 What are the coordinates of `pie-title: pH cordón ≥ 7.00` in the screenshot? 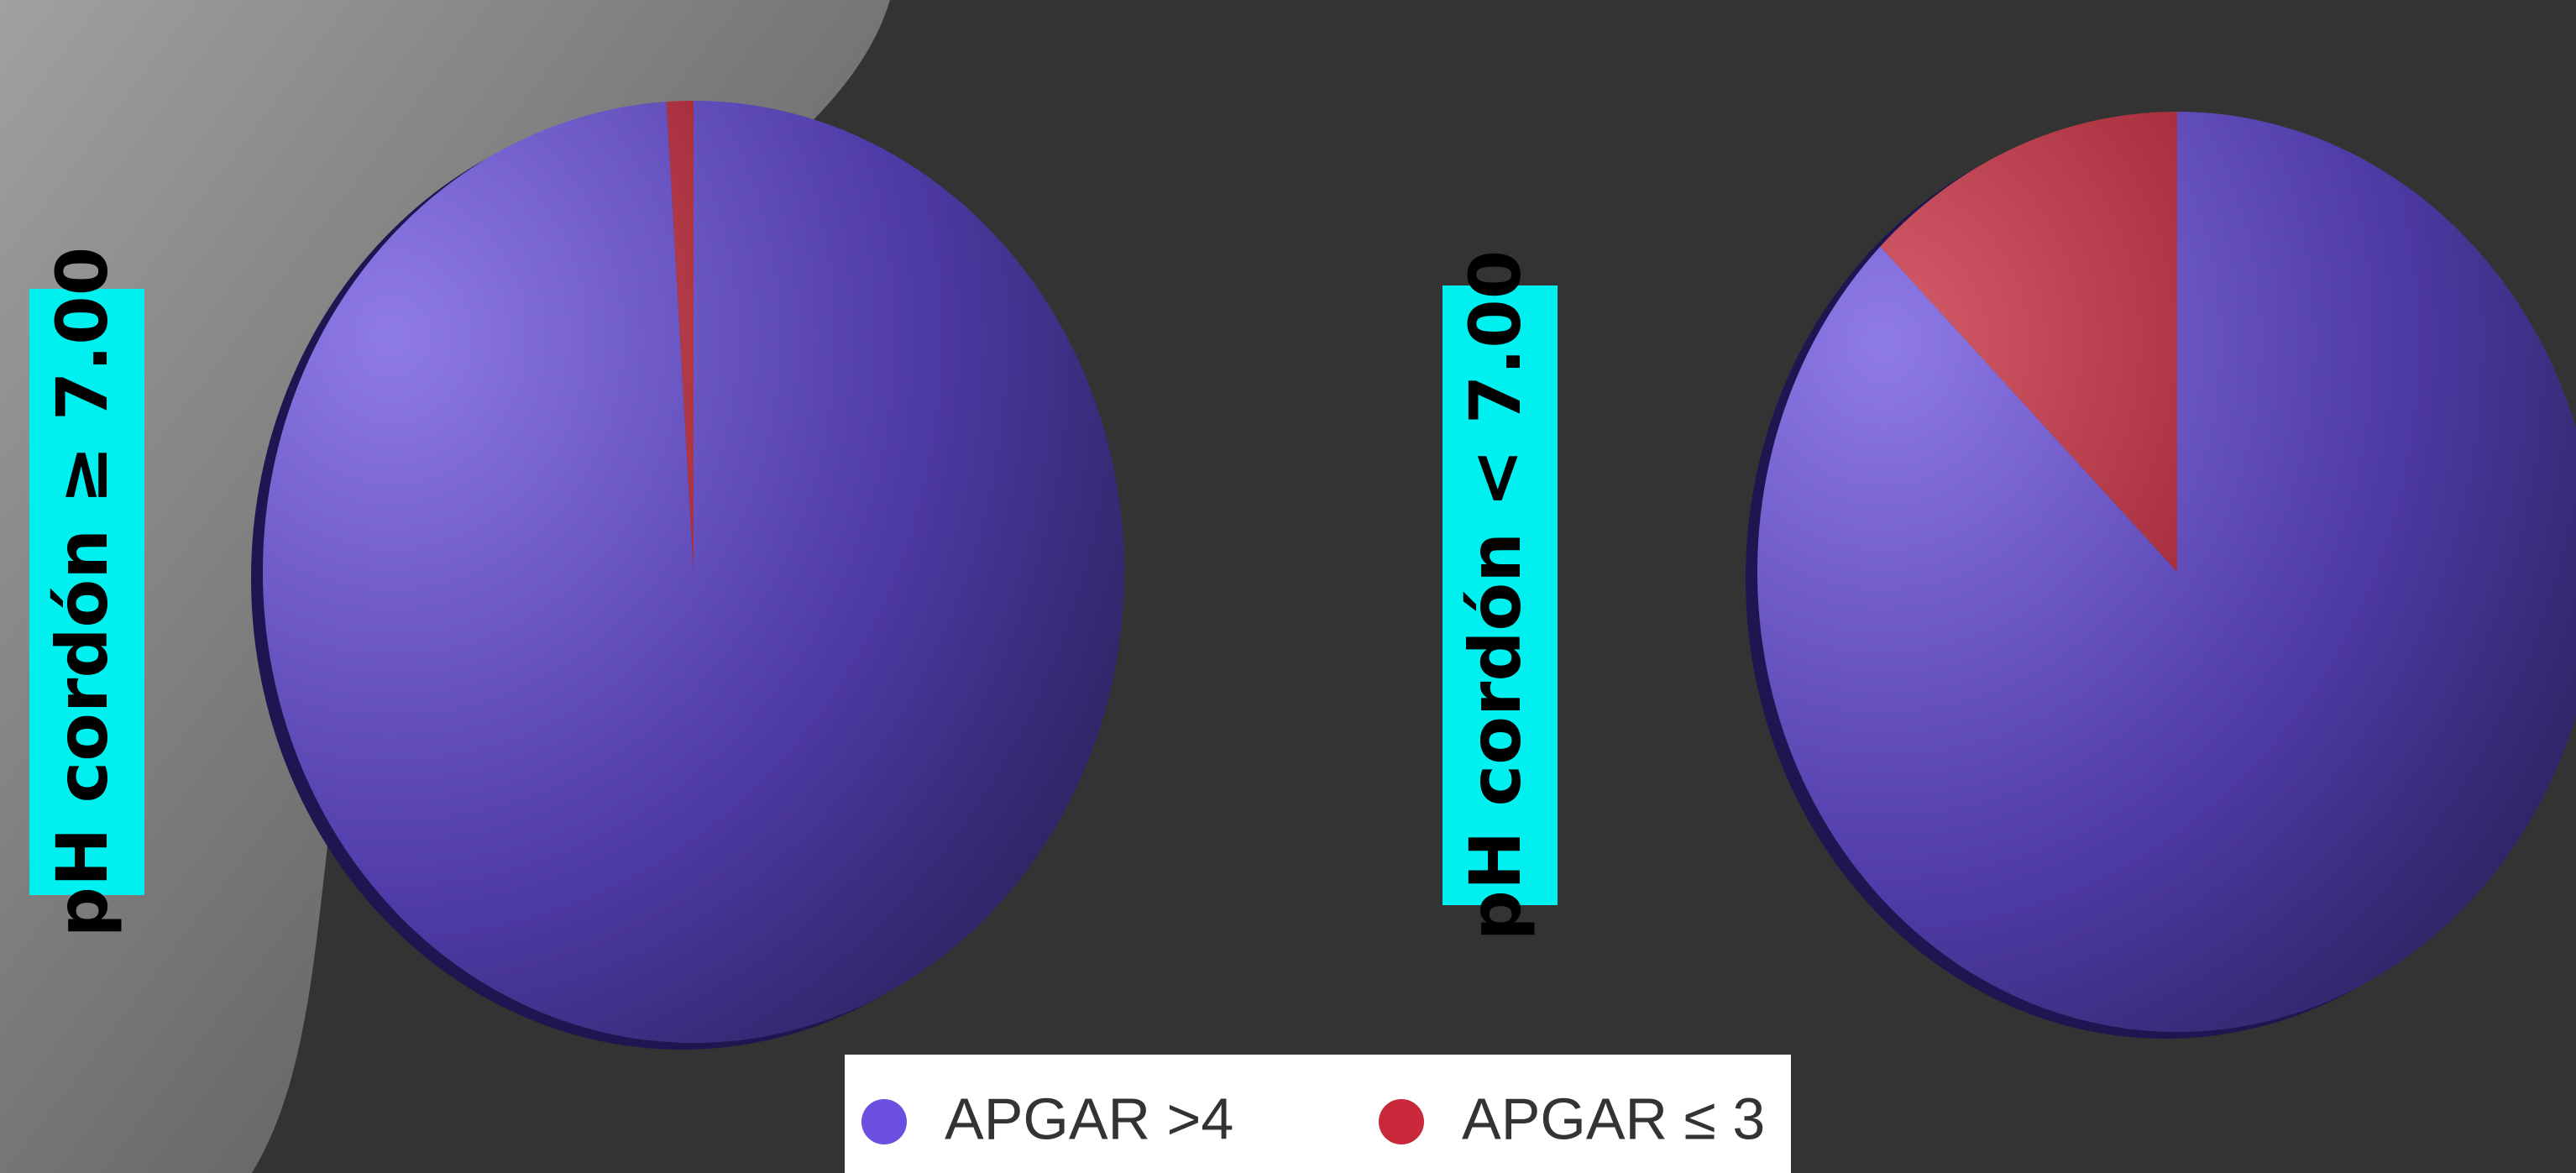 It's located at (82, 592).